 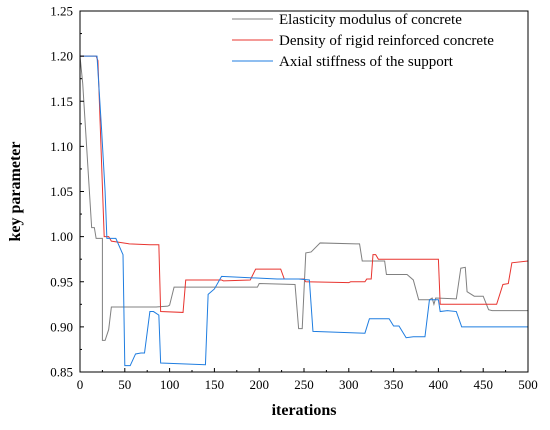 What do you see at coordinates (61, 236) in the screenshot?
I see `y-tick-label: 1.00` at bounding box center [61, 236].